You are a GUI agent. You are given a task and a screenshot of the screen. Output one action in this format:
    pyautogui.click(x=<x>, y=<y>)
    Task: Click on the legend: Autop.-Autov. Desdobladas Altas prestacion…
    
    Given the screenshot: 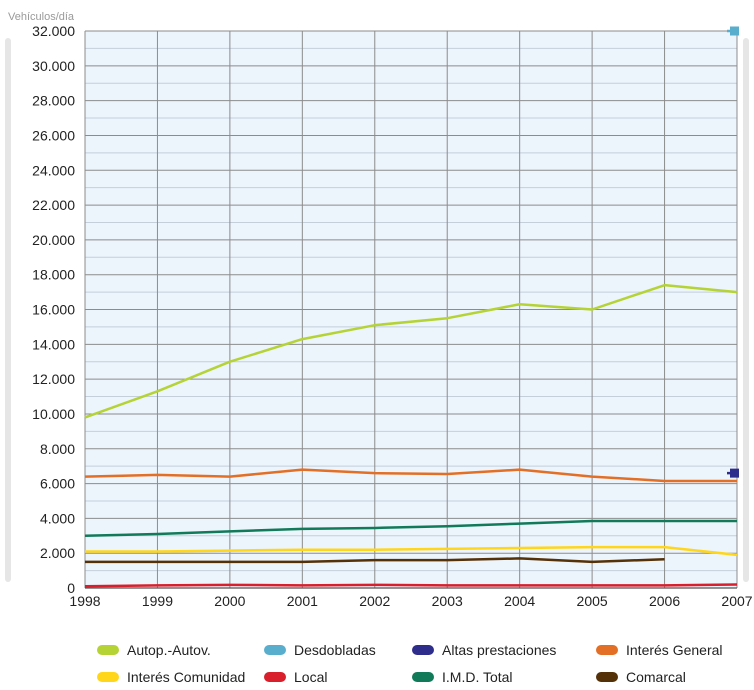 What is the action you would take?
    pyautogui.click(x=410, y=663)
    